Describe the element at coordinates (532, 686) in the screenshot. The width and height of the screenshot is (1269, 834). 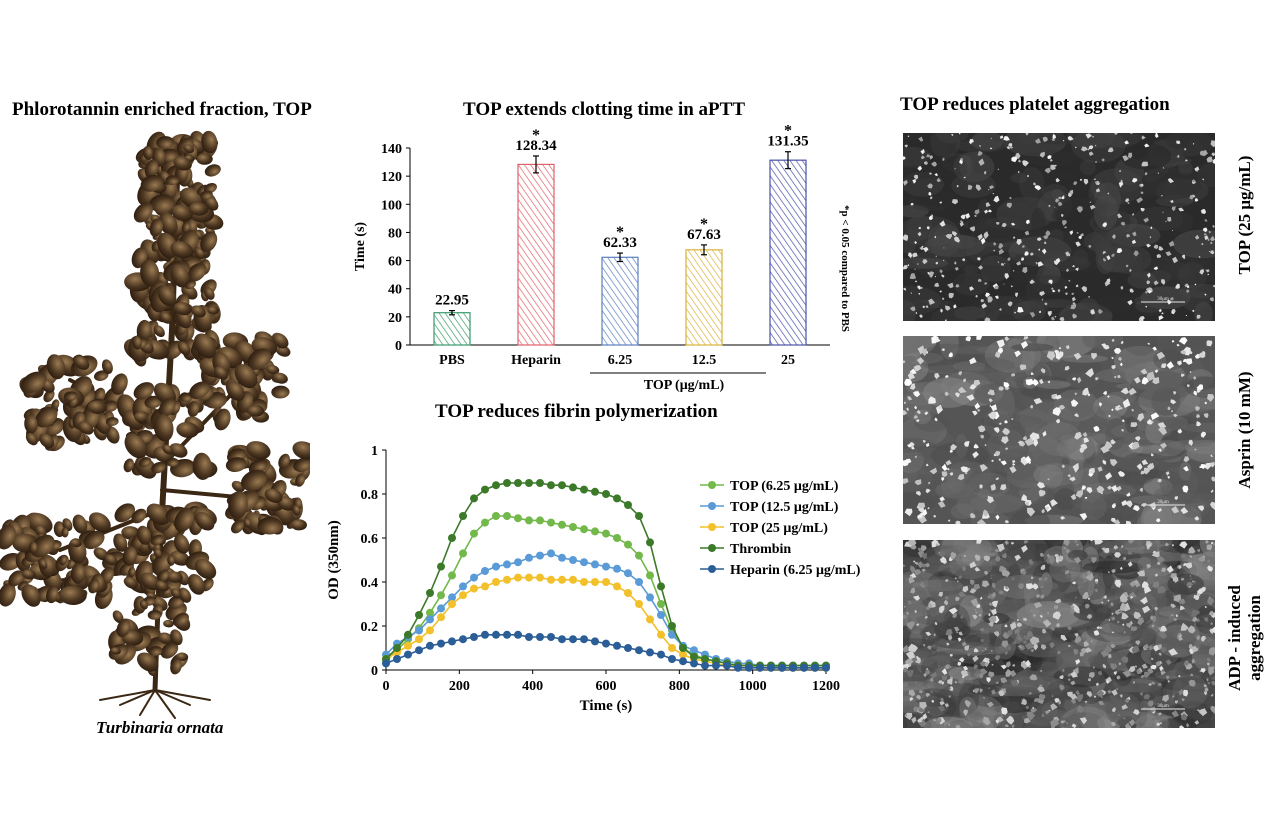
I see `line-x-tick-label: 400` at that location.